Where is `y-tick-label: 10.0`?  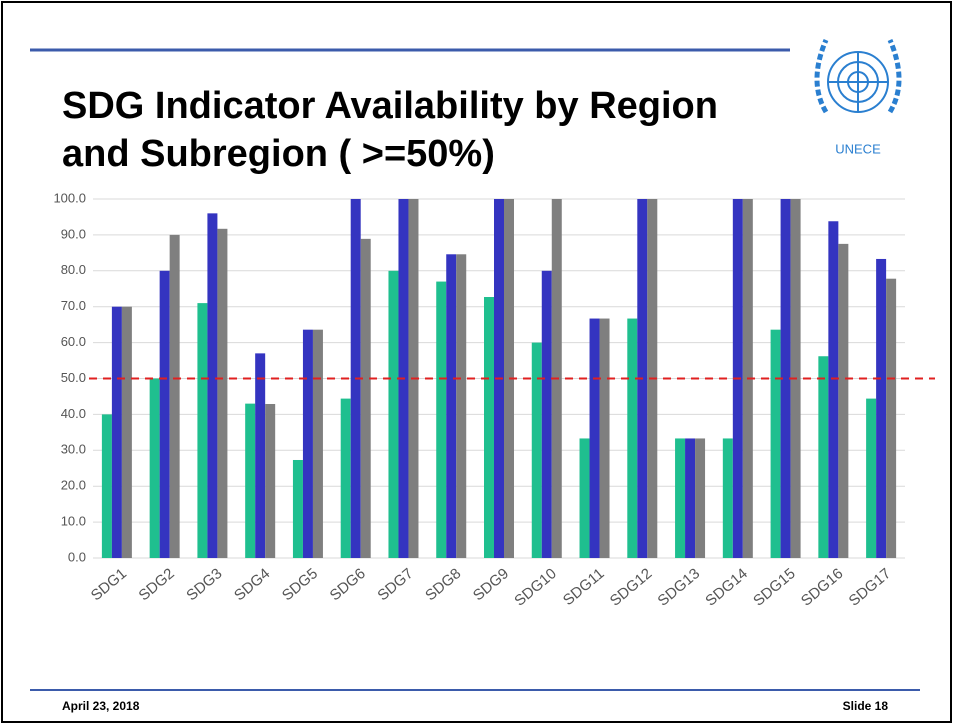 y-tick-label: 10.0 is located at coordinates (73, 521).